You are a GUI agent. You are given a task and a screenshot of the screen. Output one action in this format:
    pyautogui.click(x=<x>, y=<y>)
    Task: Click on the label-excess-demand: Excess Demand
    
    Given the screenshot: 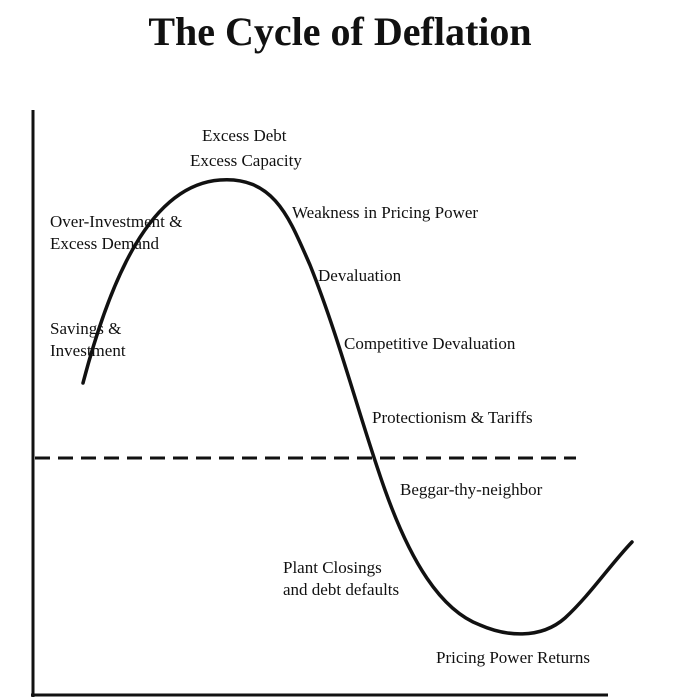 What is the action you would take?
    pyautogui.click(x=105, y=243)
    